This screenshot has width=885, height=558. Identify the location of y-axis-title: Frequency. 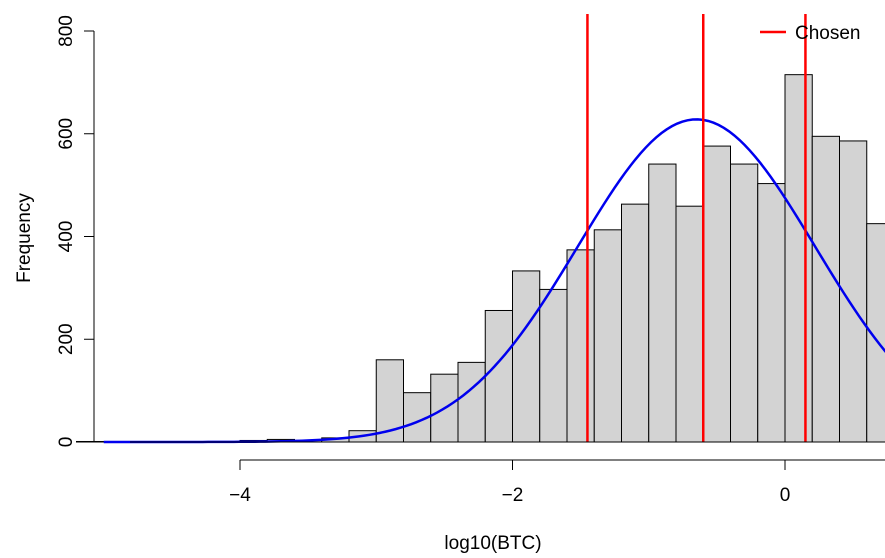
(24, 238).